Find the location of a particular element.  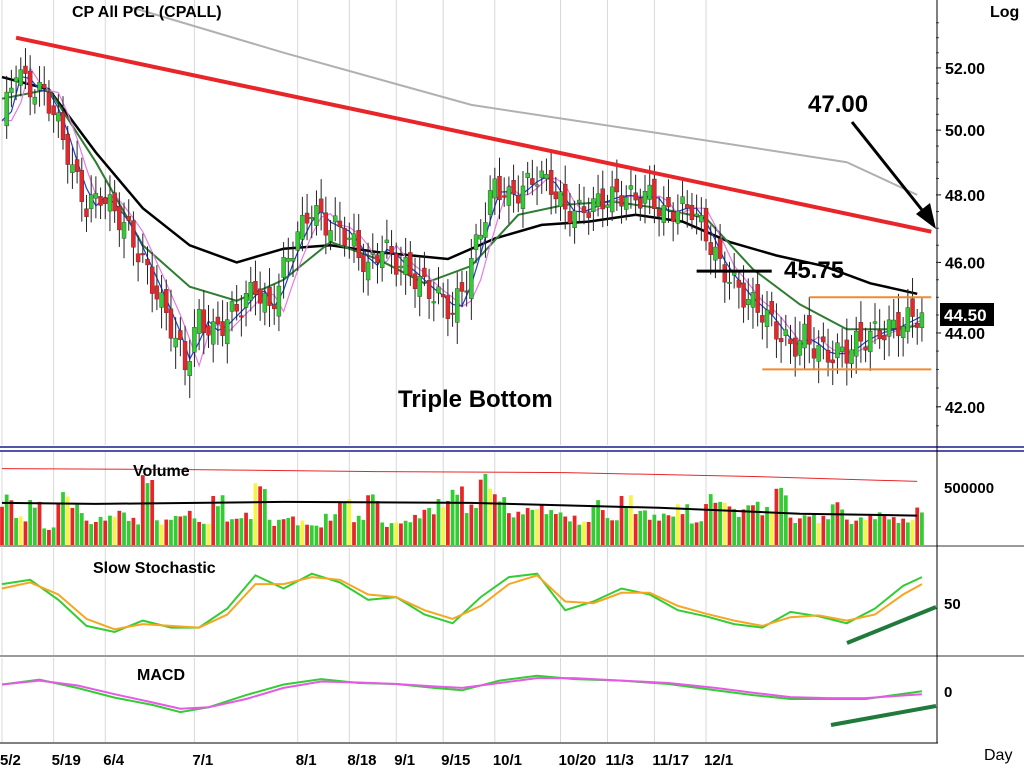

x-tick-label: 10/20 is located at coordinates (578, 760).